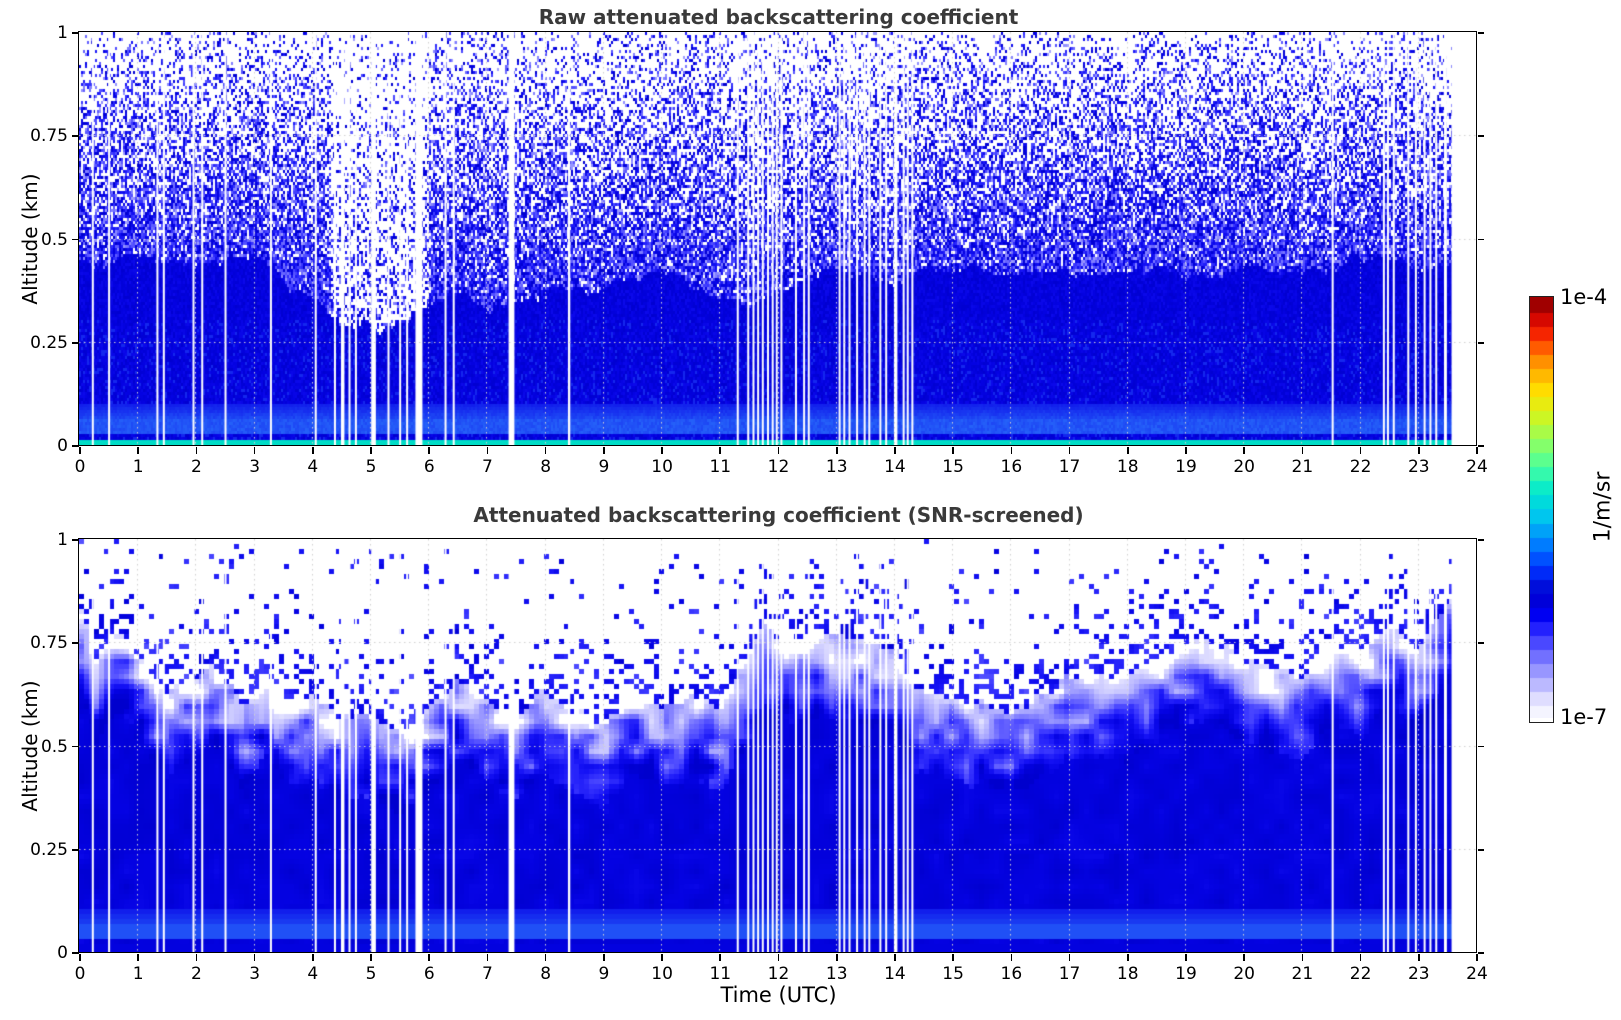  I want to click on x-axis-label: Time (UTC), so click(778, 995).